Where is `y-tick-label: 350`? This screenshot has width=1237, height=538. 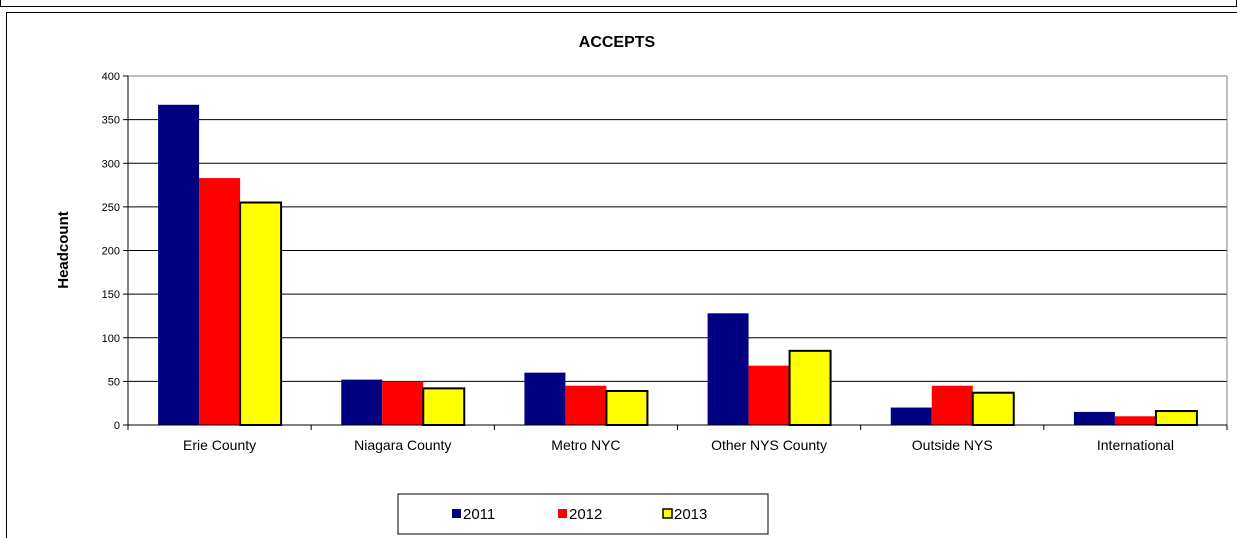
y-tick-label: 350 is located at coordinates (111, 121).